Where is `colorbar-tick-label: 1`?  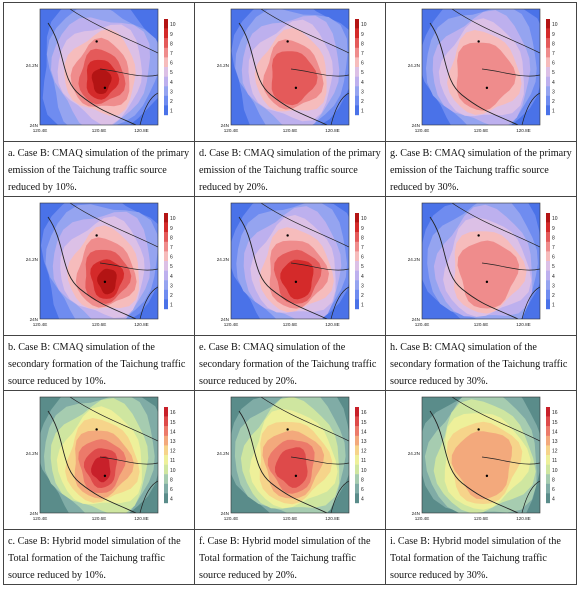 colorbar-tick-label: 1 is located at coordinates (171, 306).